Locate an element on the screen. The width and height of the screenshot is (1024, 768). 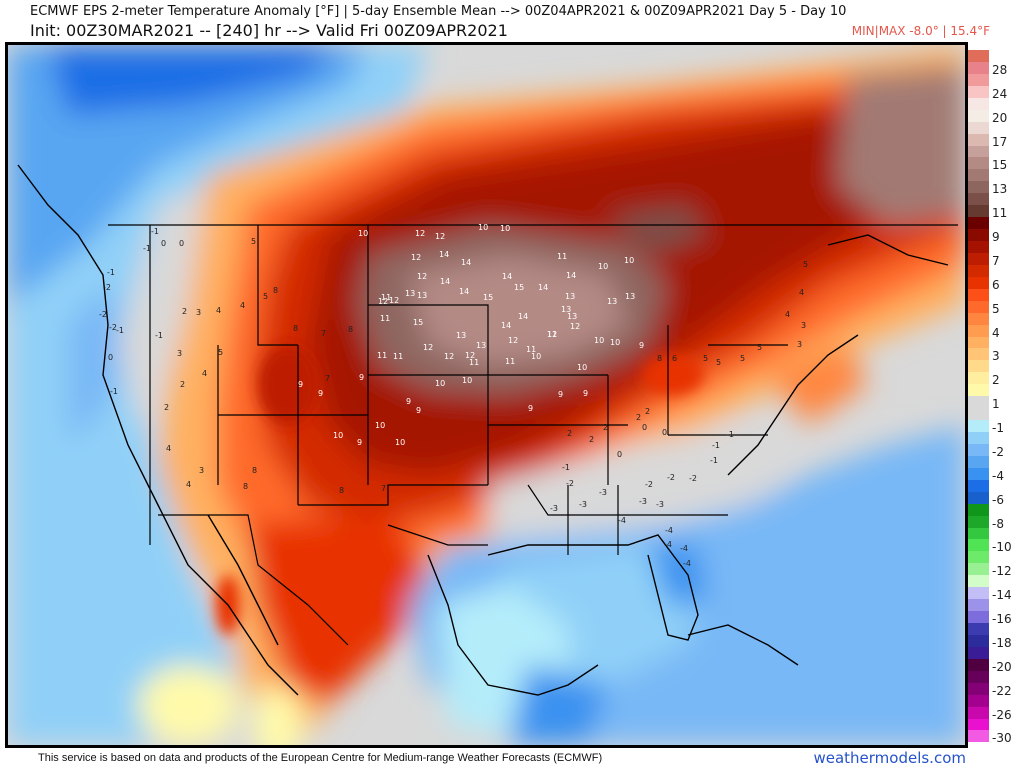
station-label: 2 is located at coordinates (605, 427).